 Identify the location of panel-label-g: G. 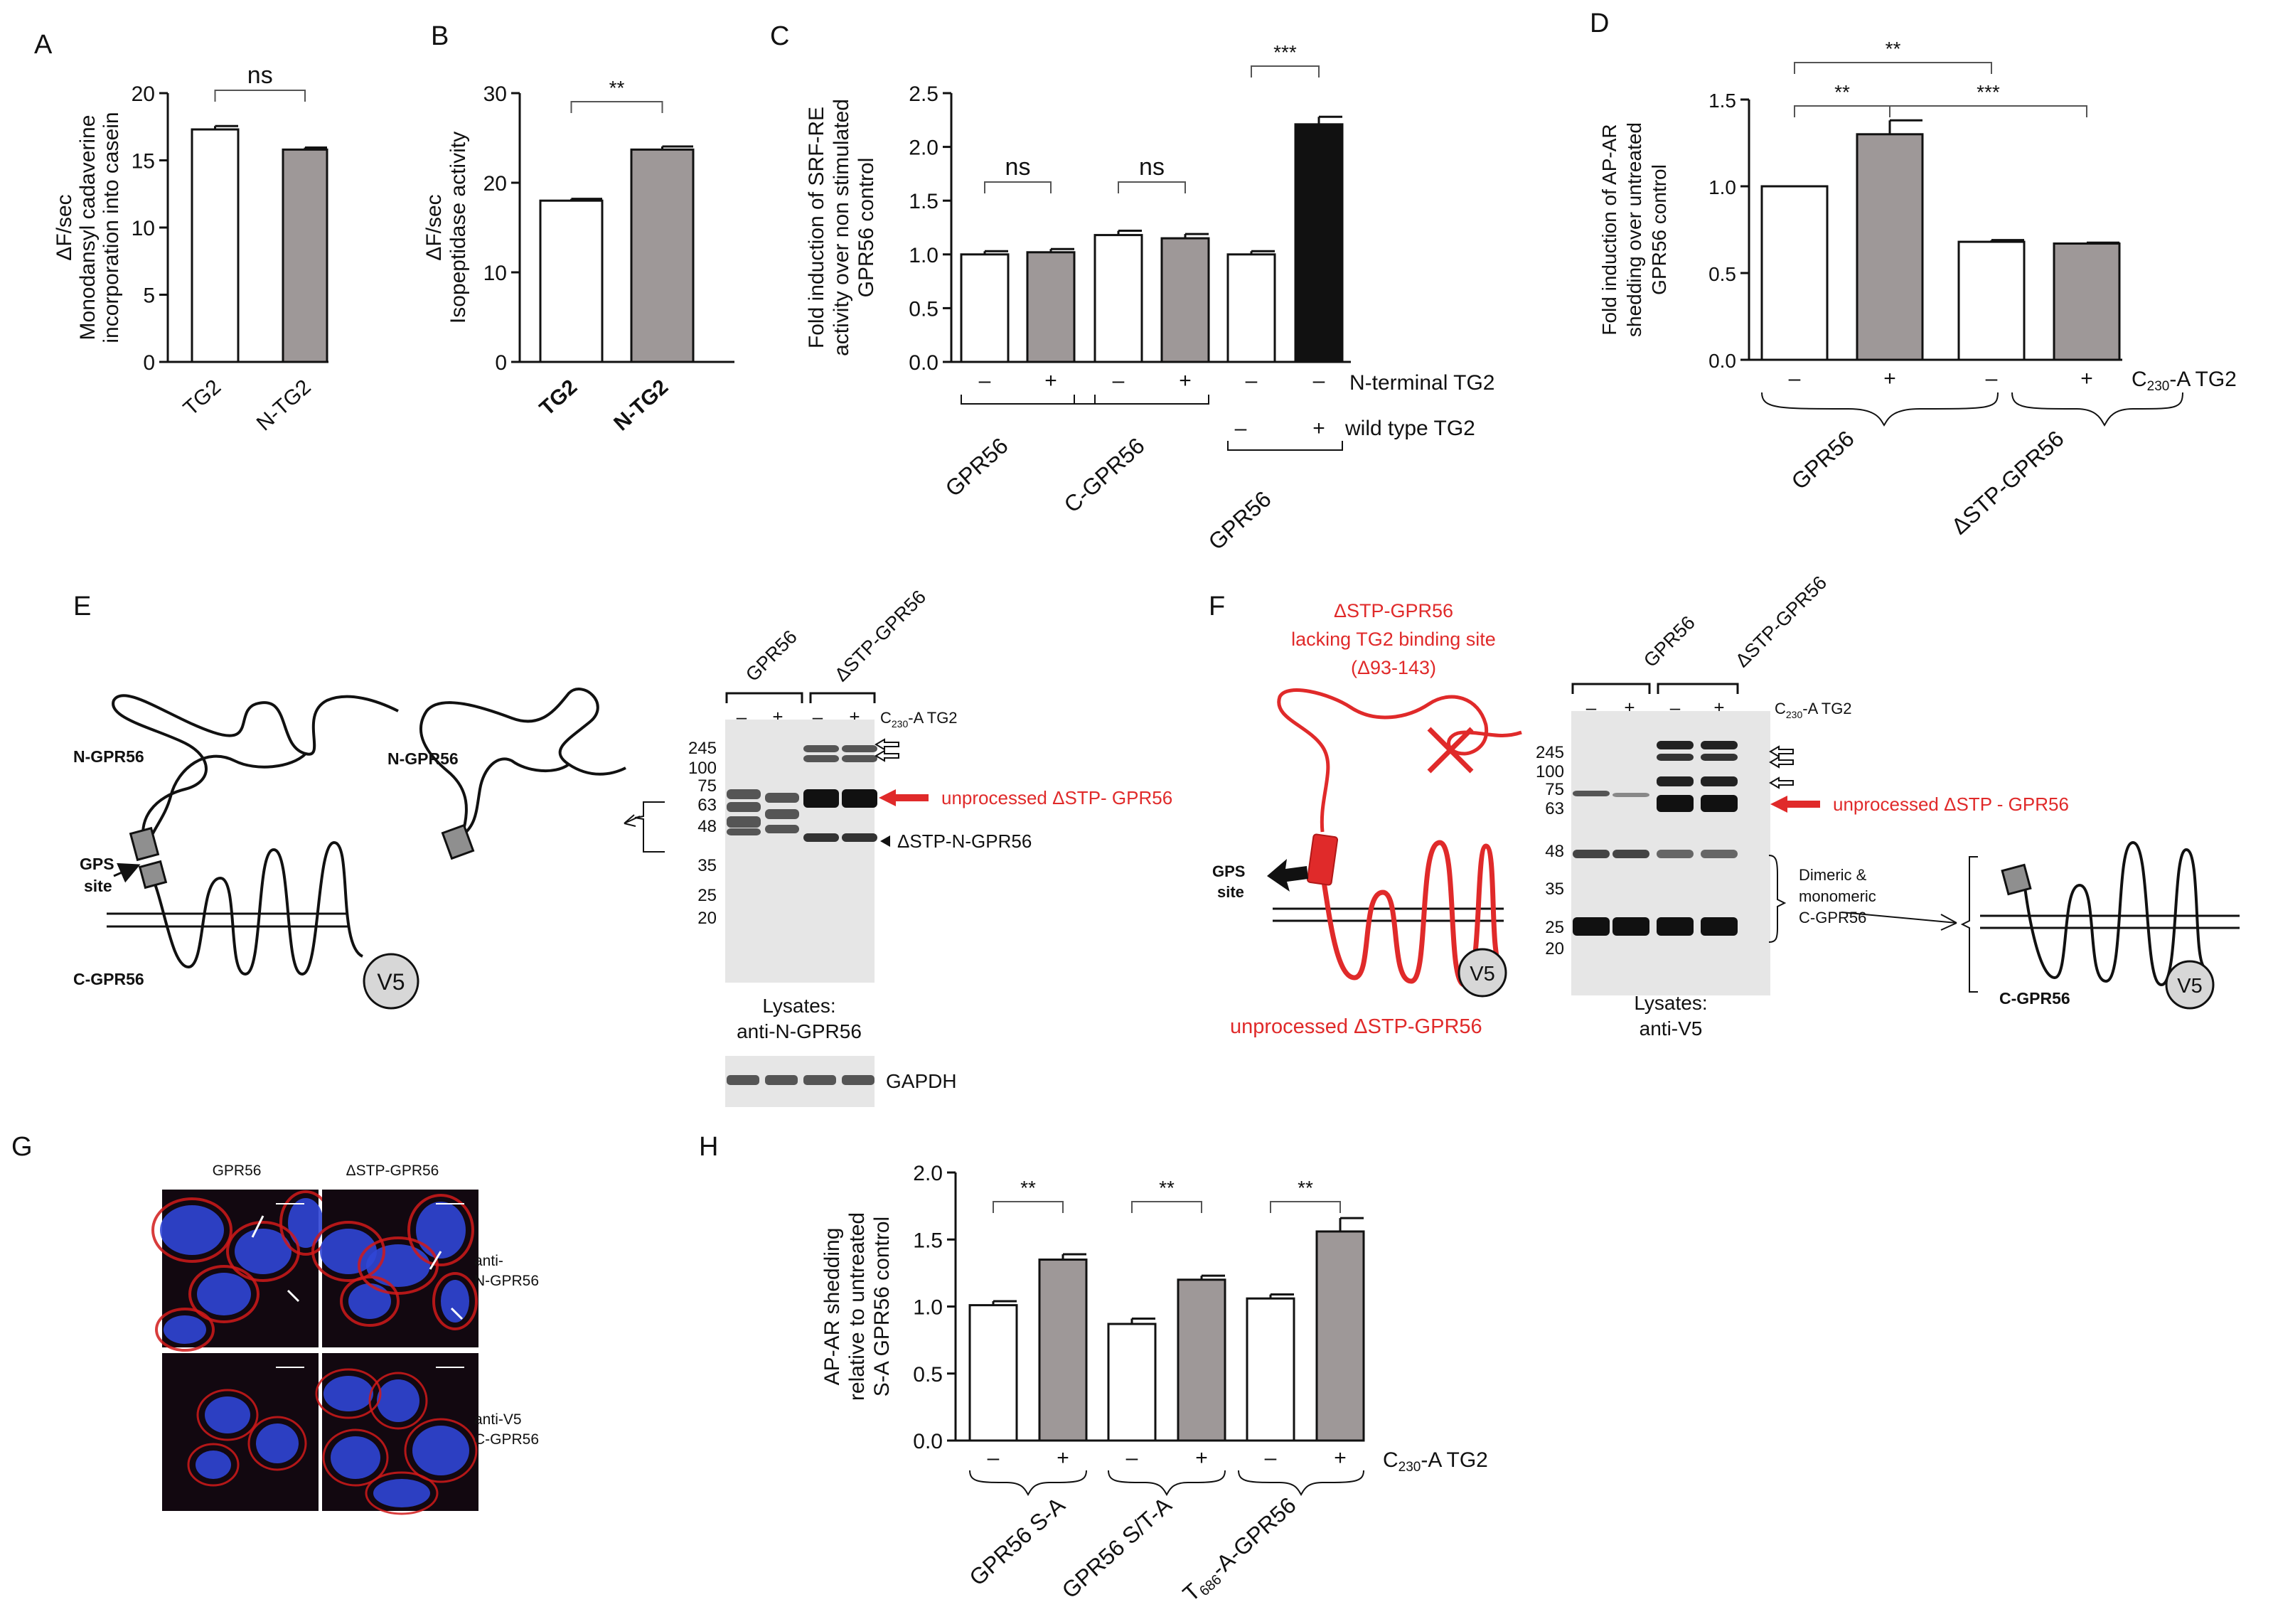
(22, 1147).